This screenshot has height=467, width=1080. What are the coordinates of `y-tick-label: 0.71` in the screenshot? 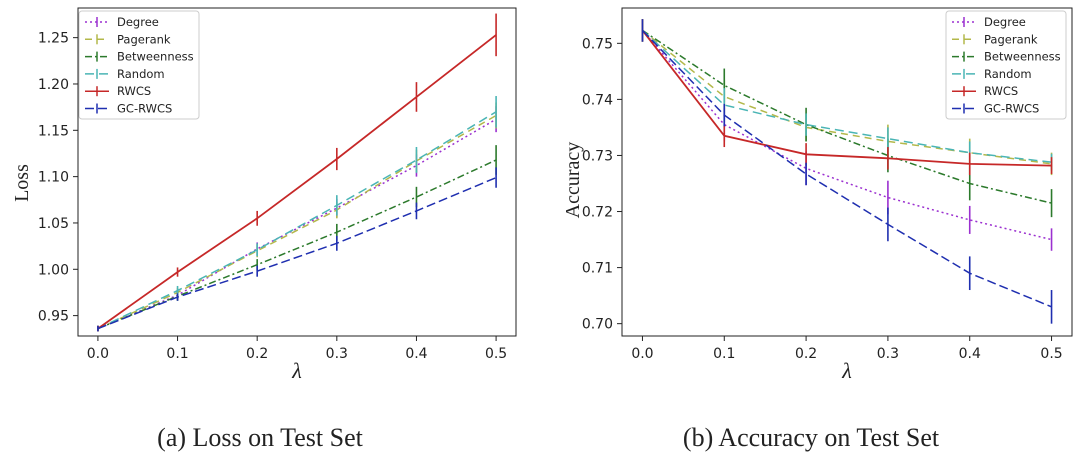 It's located at (597, 269).